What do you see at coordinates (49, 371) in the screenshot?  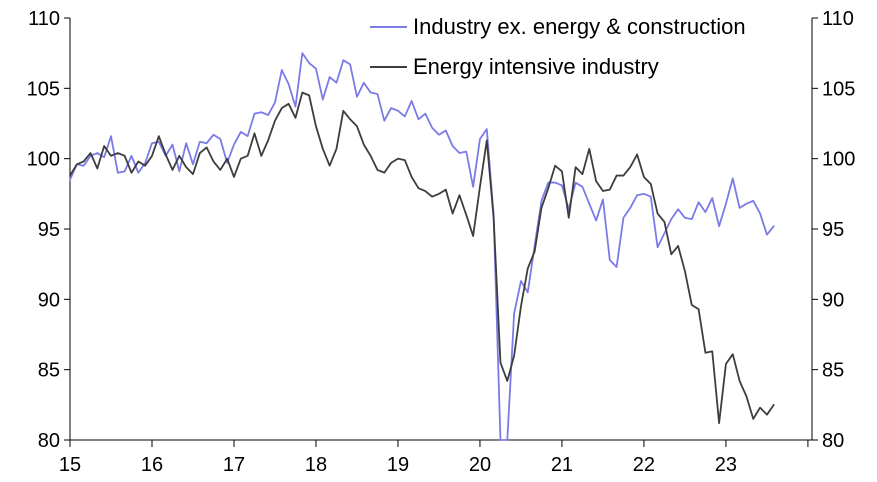 I see `left-y-tick-label: 85` at bounding box center [49, 371].